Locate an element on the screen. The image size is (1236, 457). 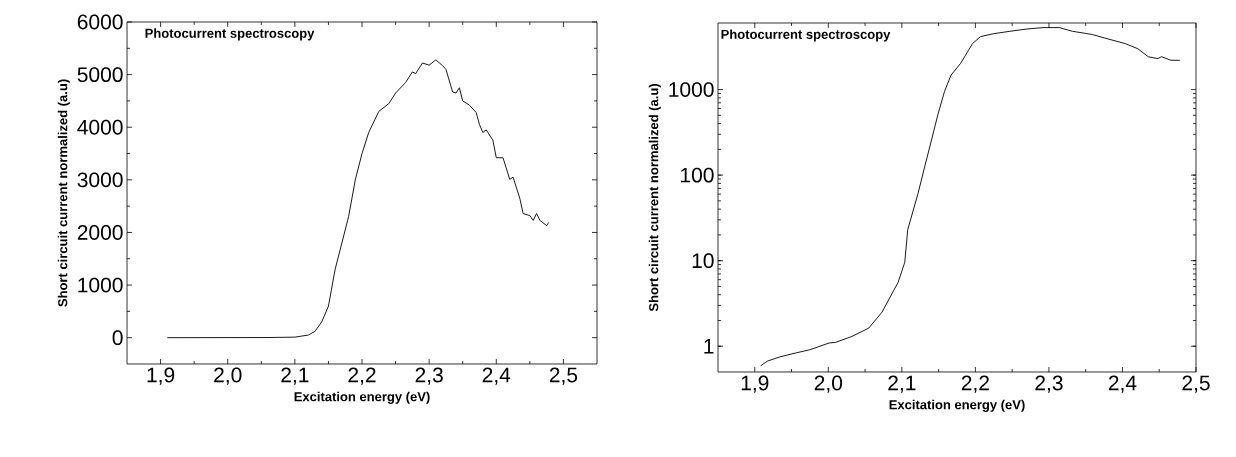
y-tick-label: 100 is located at coordinates (697, 175).